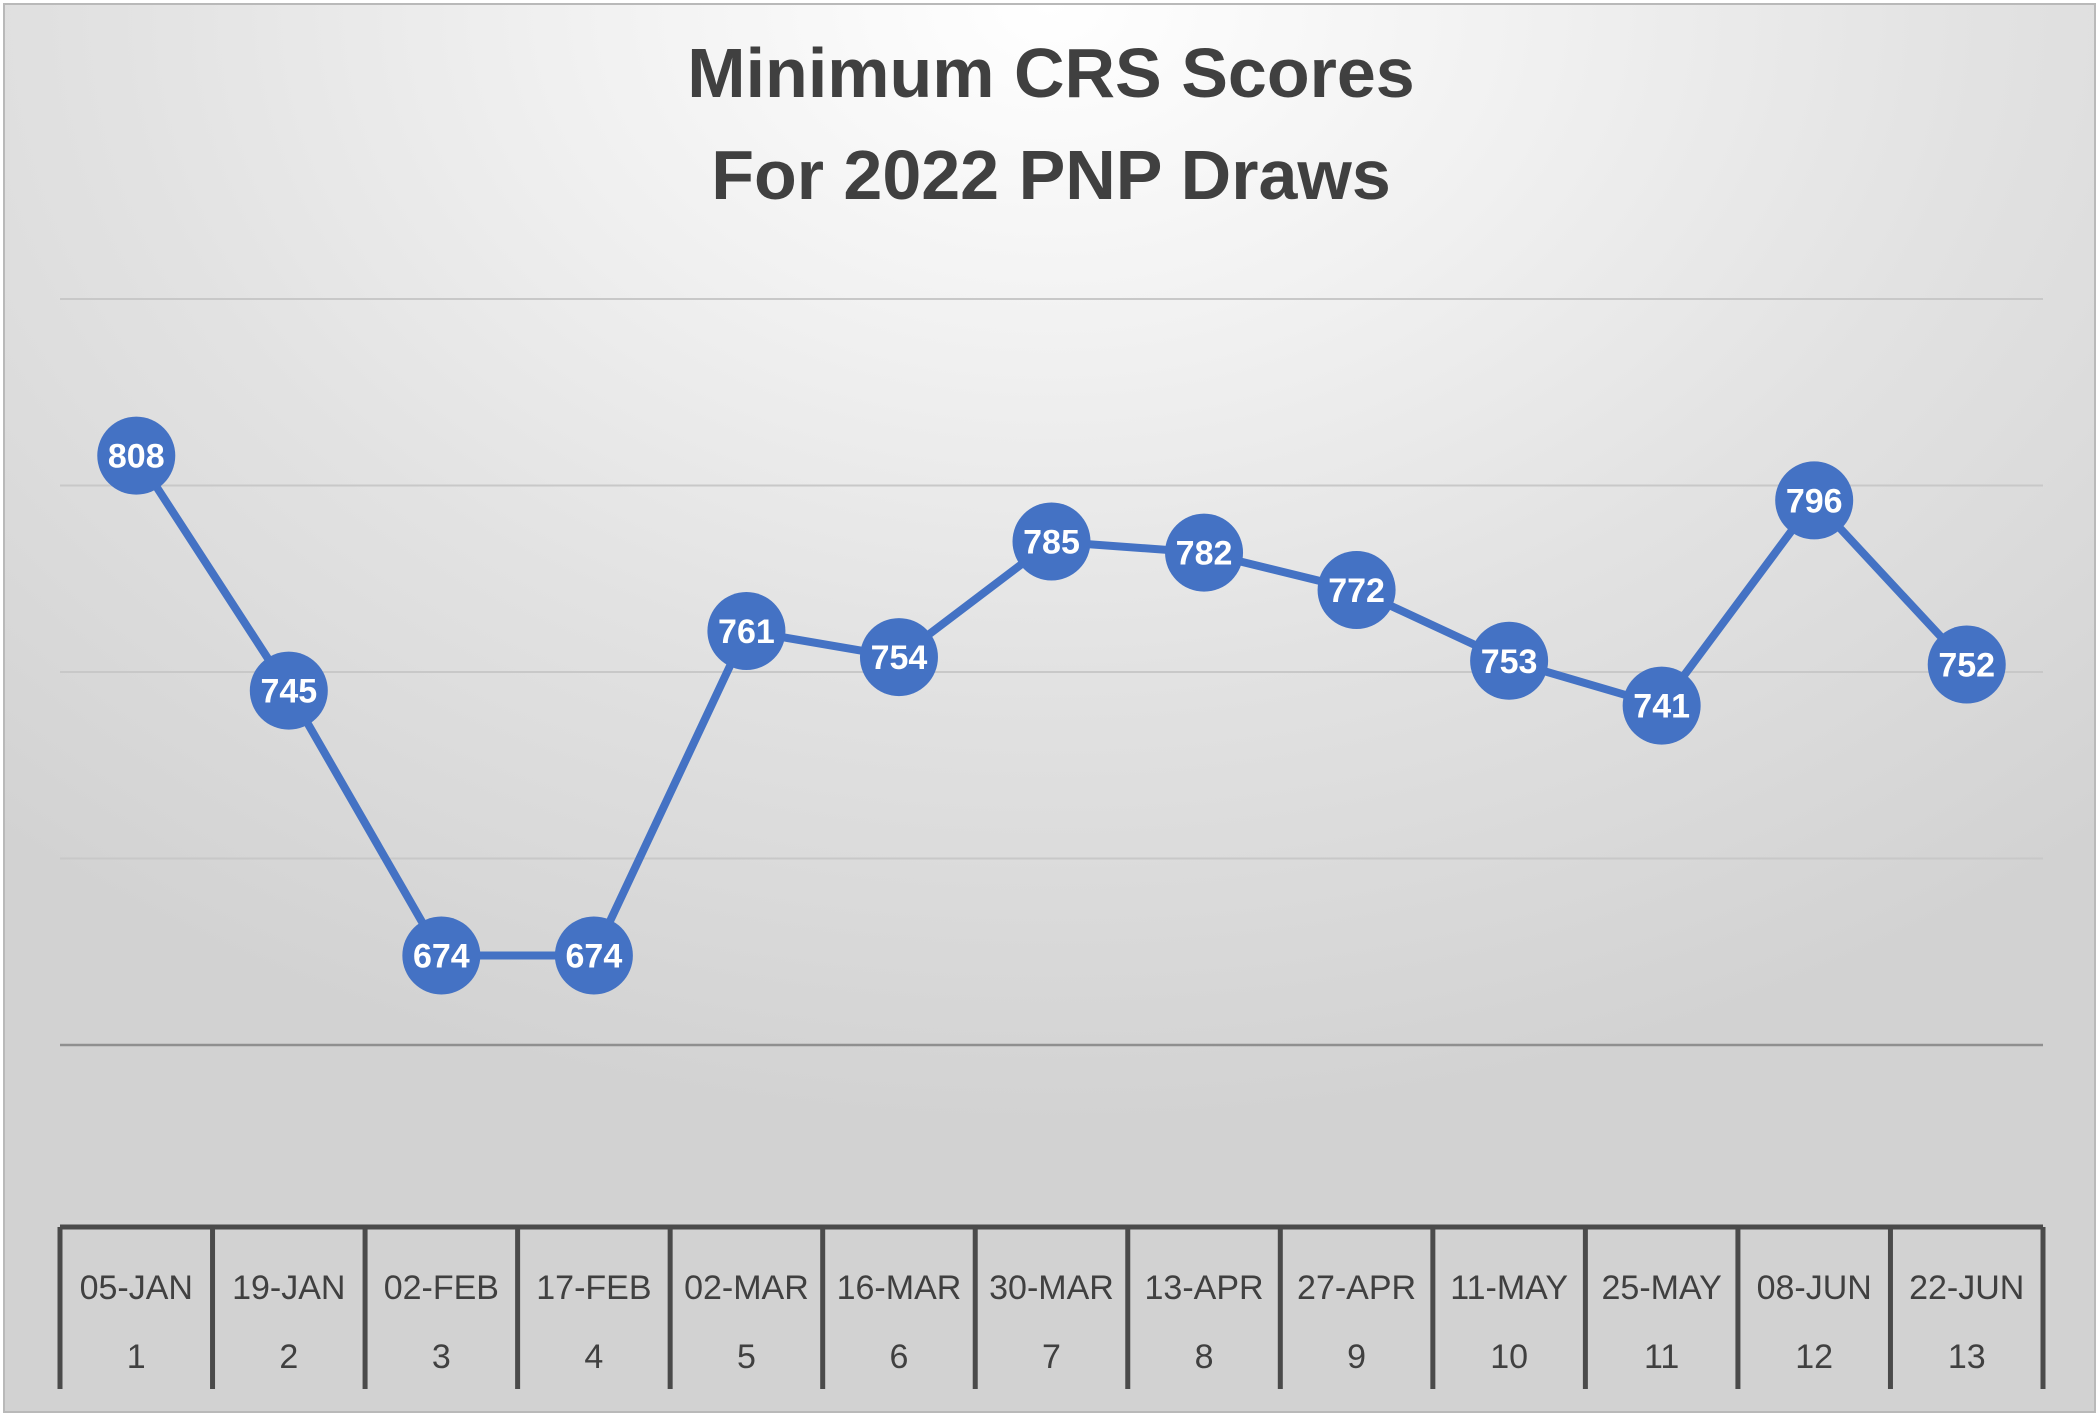 The width and height of the screenshot is (2099, 1416). I want to click on data-point: 796, so click(1814, 500).